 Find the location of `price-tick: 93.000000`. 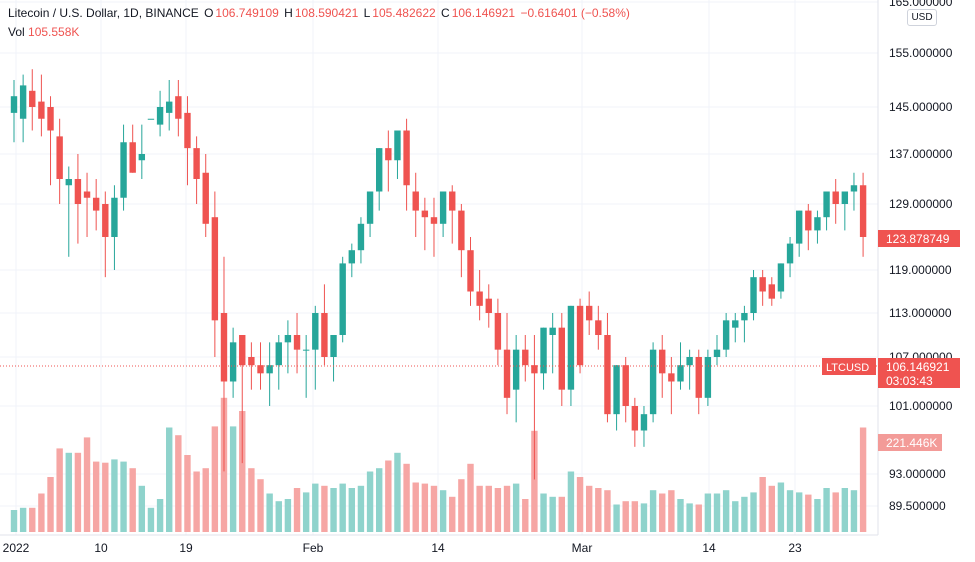

price-tick: 93.000000 is located at coordinates (917, 474).